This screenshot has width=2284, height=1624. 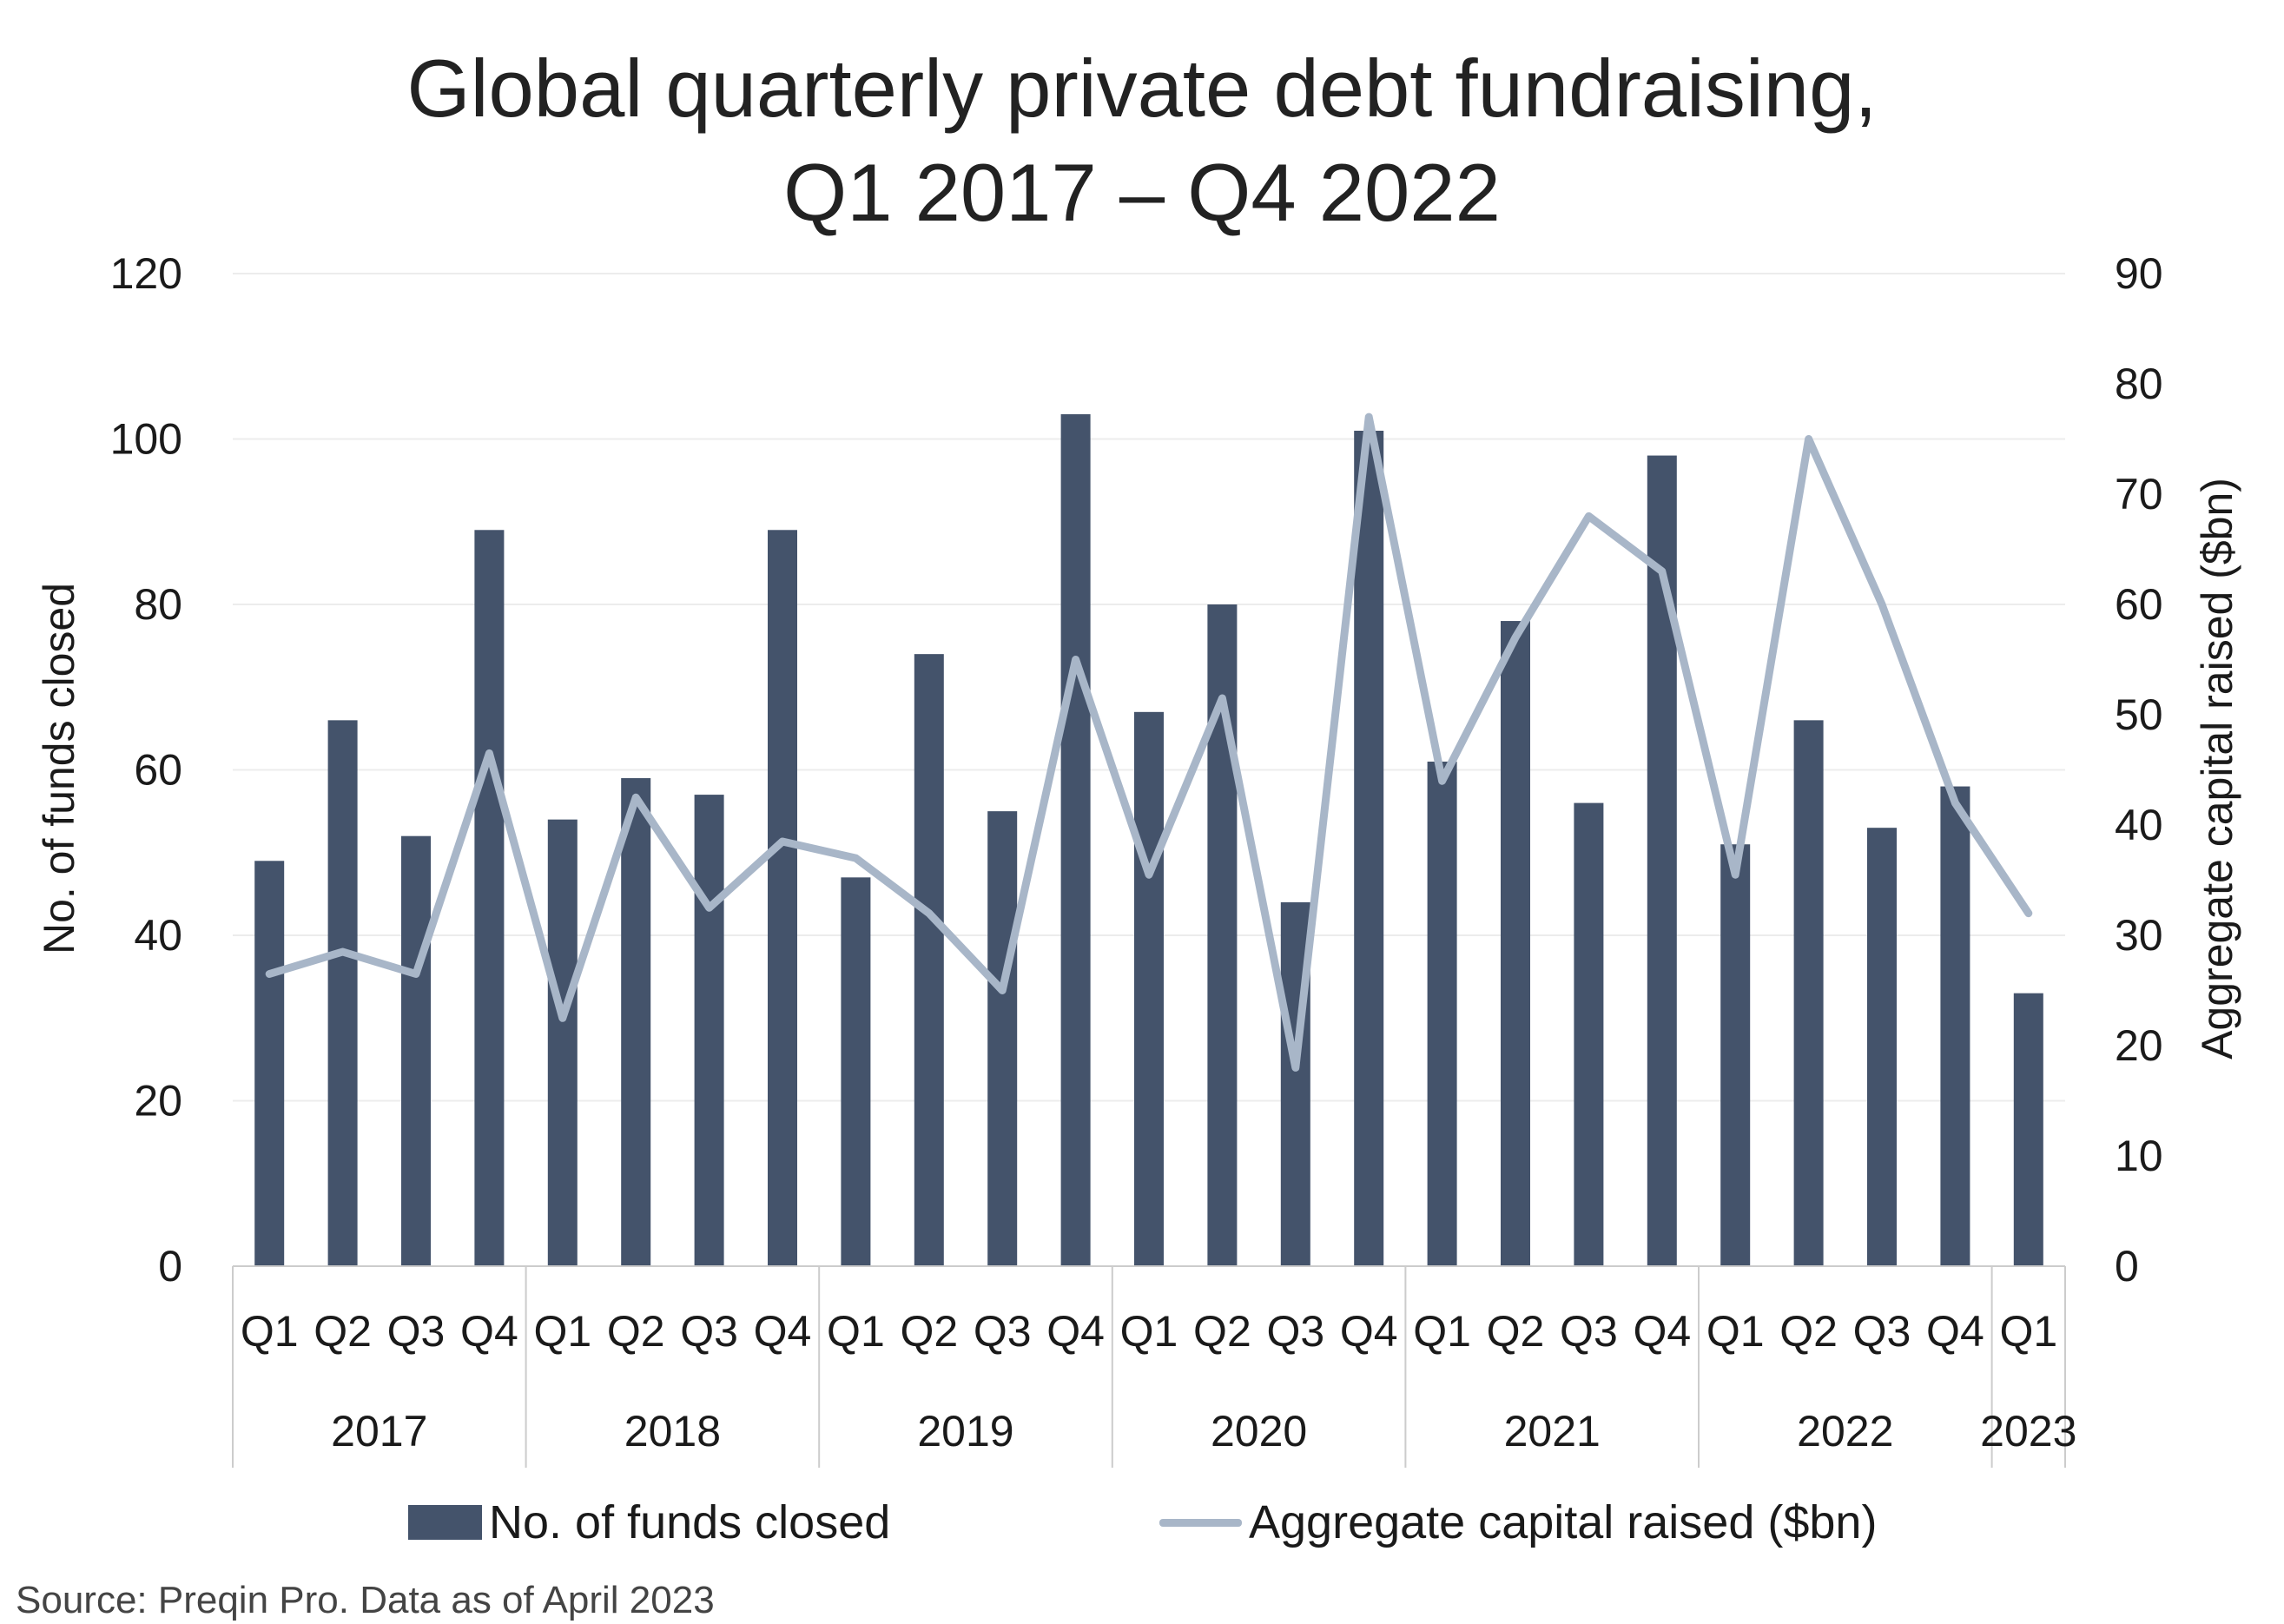 I want to click on right-axis-label: Aggregate capital raised ($bn), so click(x=2217, y=769).